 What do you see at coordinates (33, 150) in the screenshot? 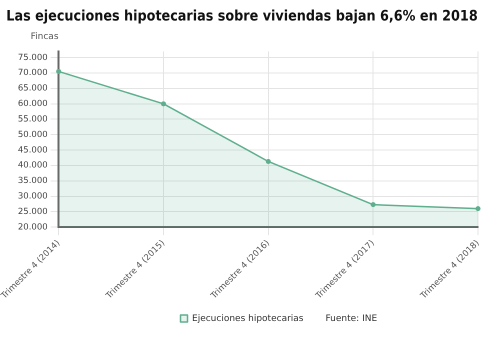
I see `y-tick-label: 45.000` at bounding box center [33, 150].